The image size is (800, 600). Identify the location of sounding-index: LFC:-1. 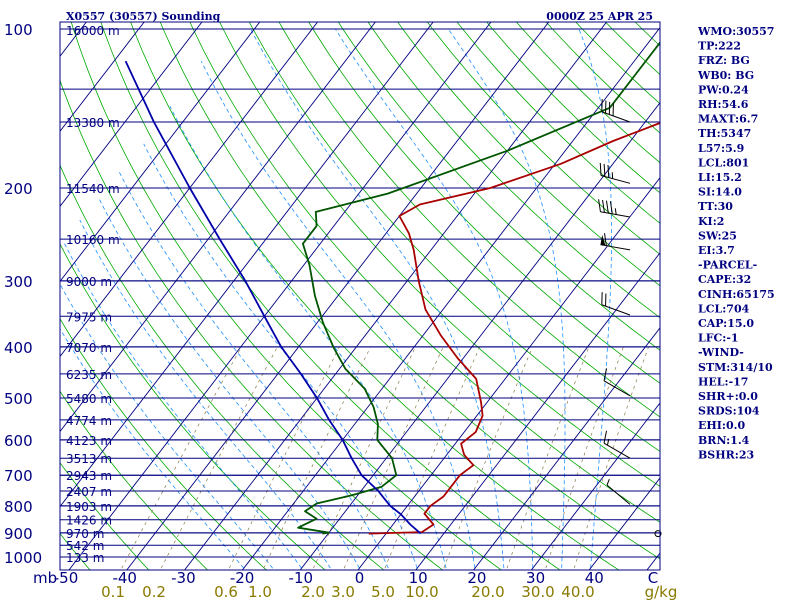
(718, 338).